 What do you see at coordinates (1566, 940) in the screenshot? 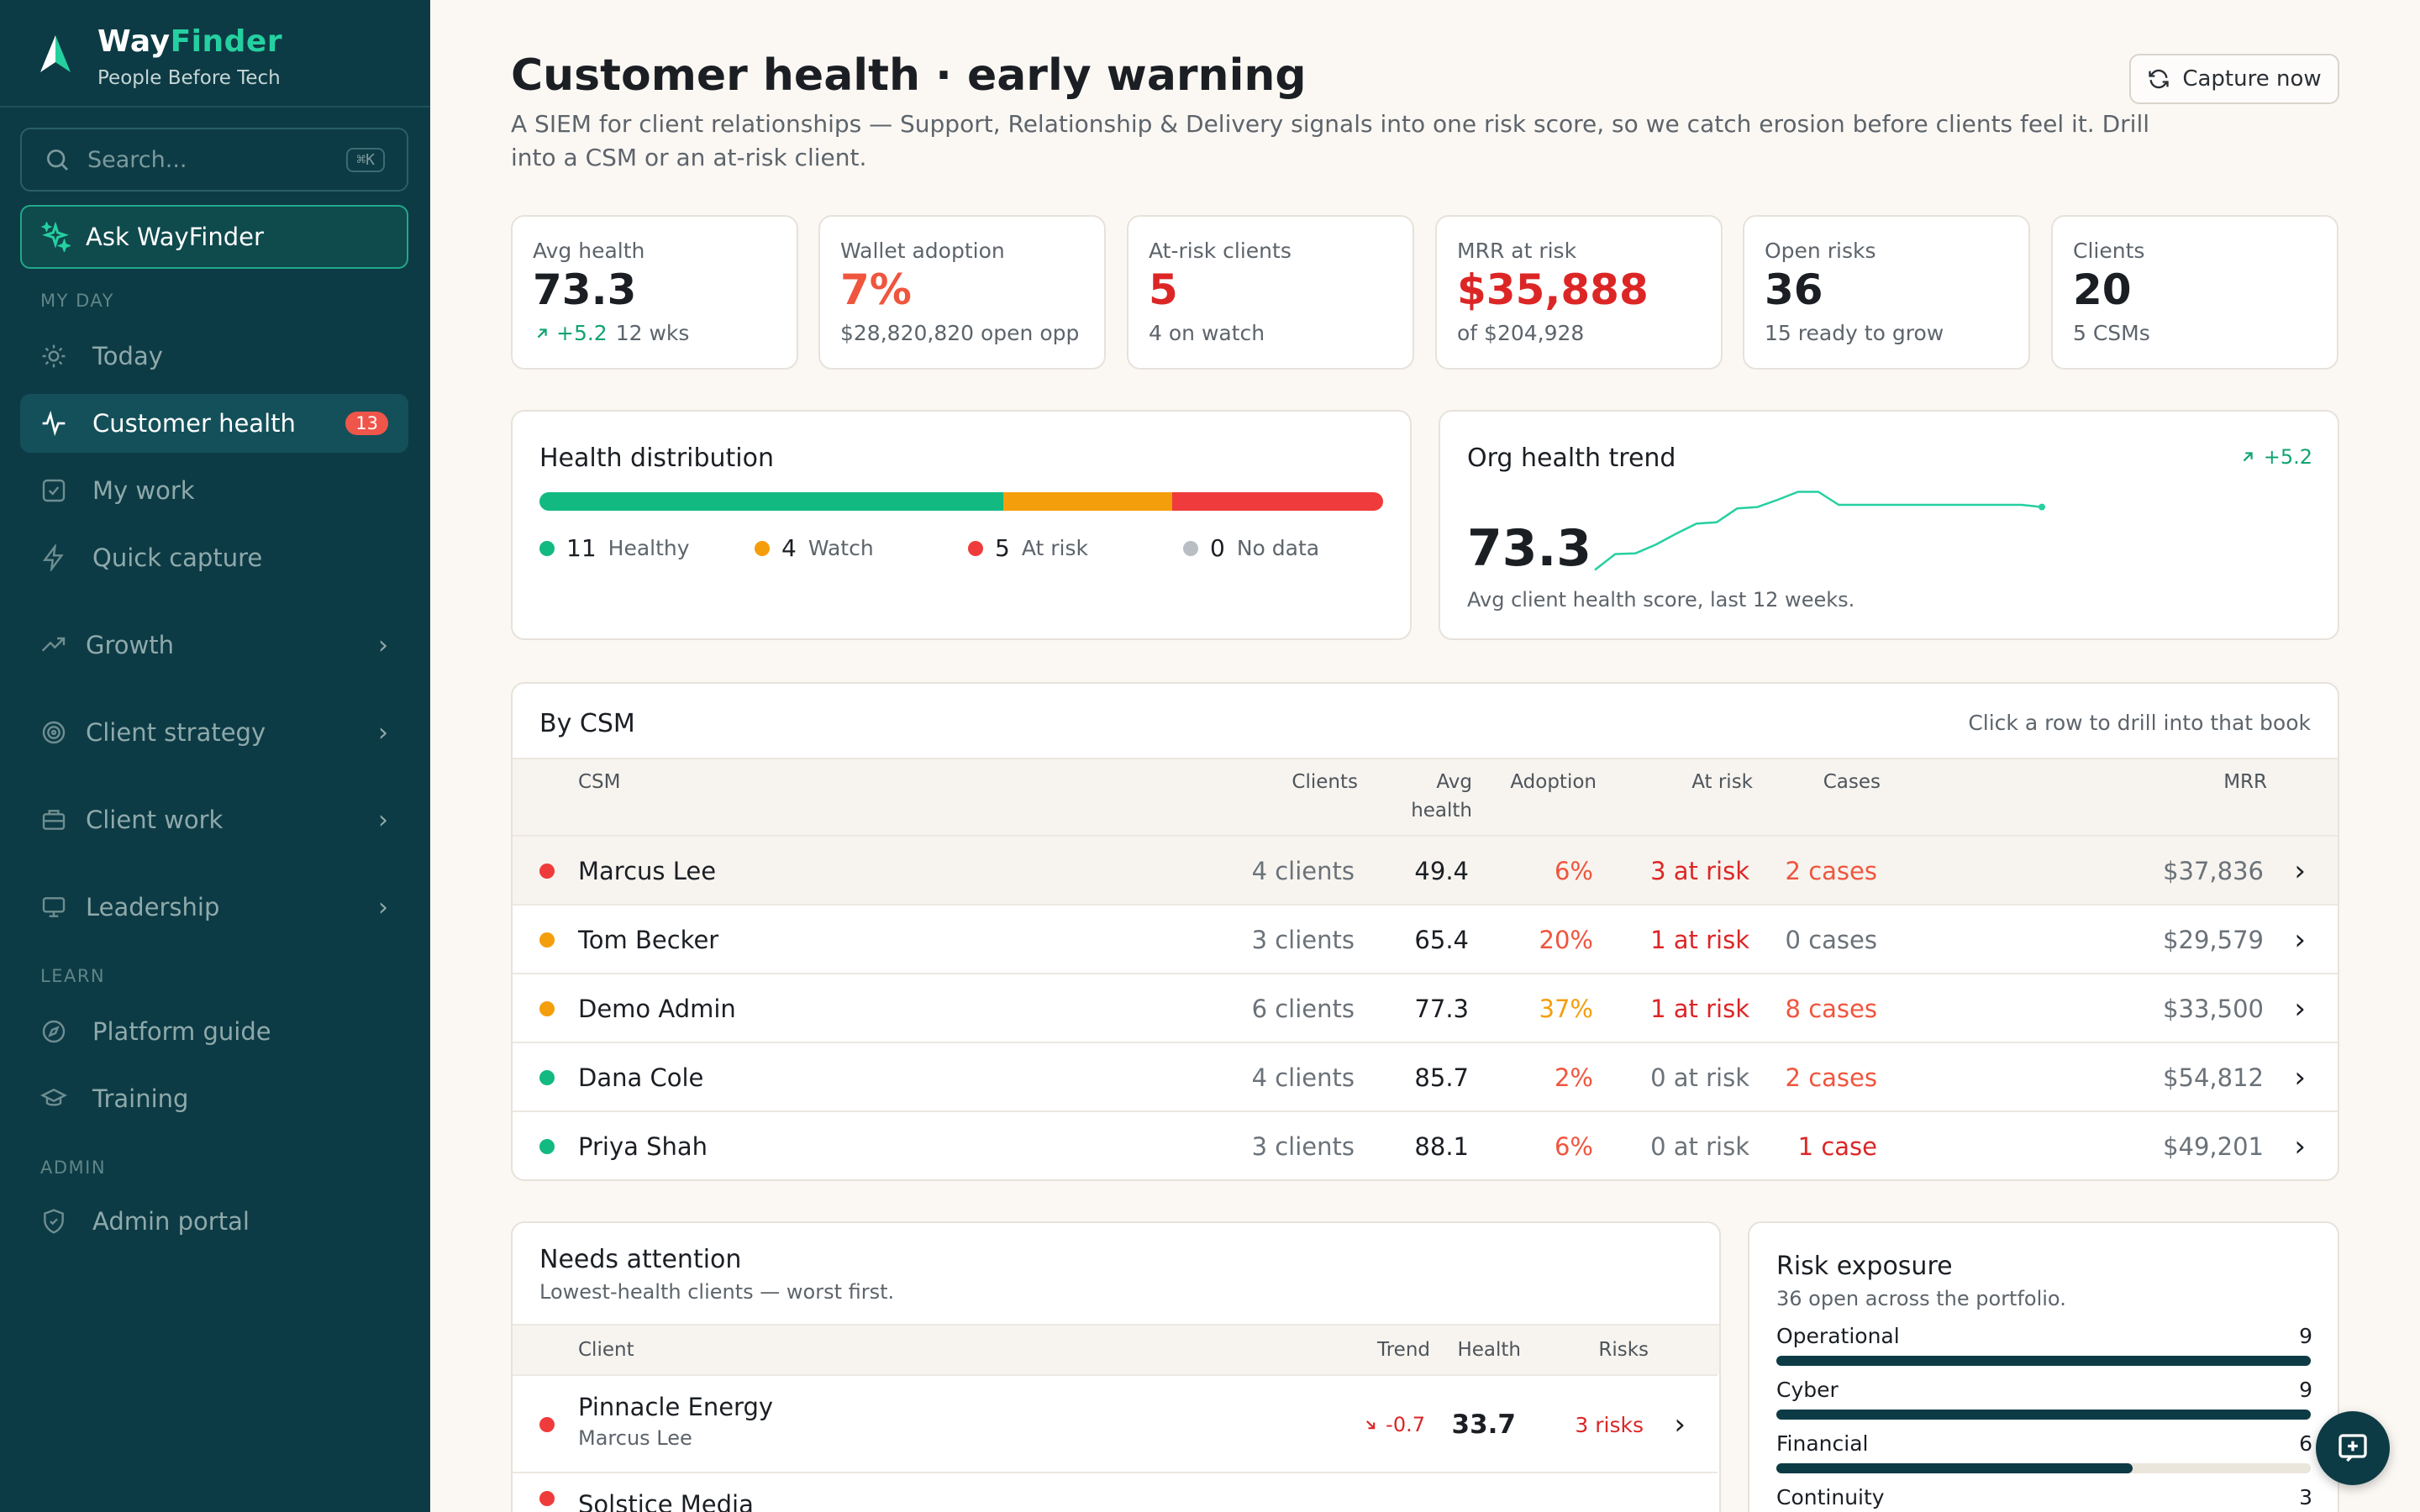
I see `adoption: 20%` at bounding box center [1566, 940].